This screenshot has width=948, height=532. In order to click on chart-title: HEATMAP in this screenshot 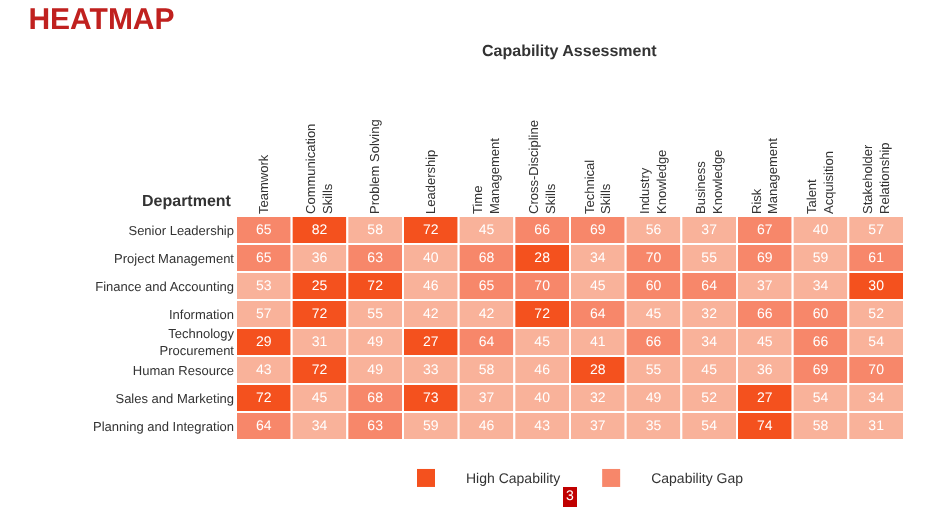, I will do `click(101, 20)`.